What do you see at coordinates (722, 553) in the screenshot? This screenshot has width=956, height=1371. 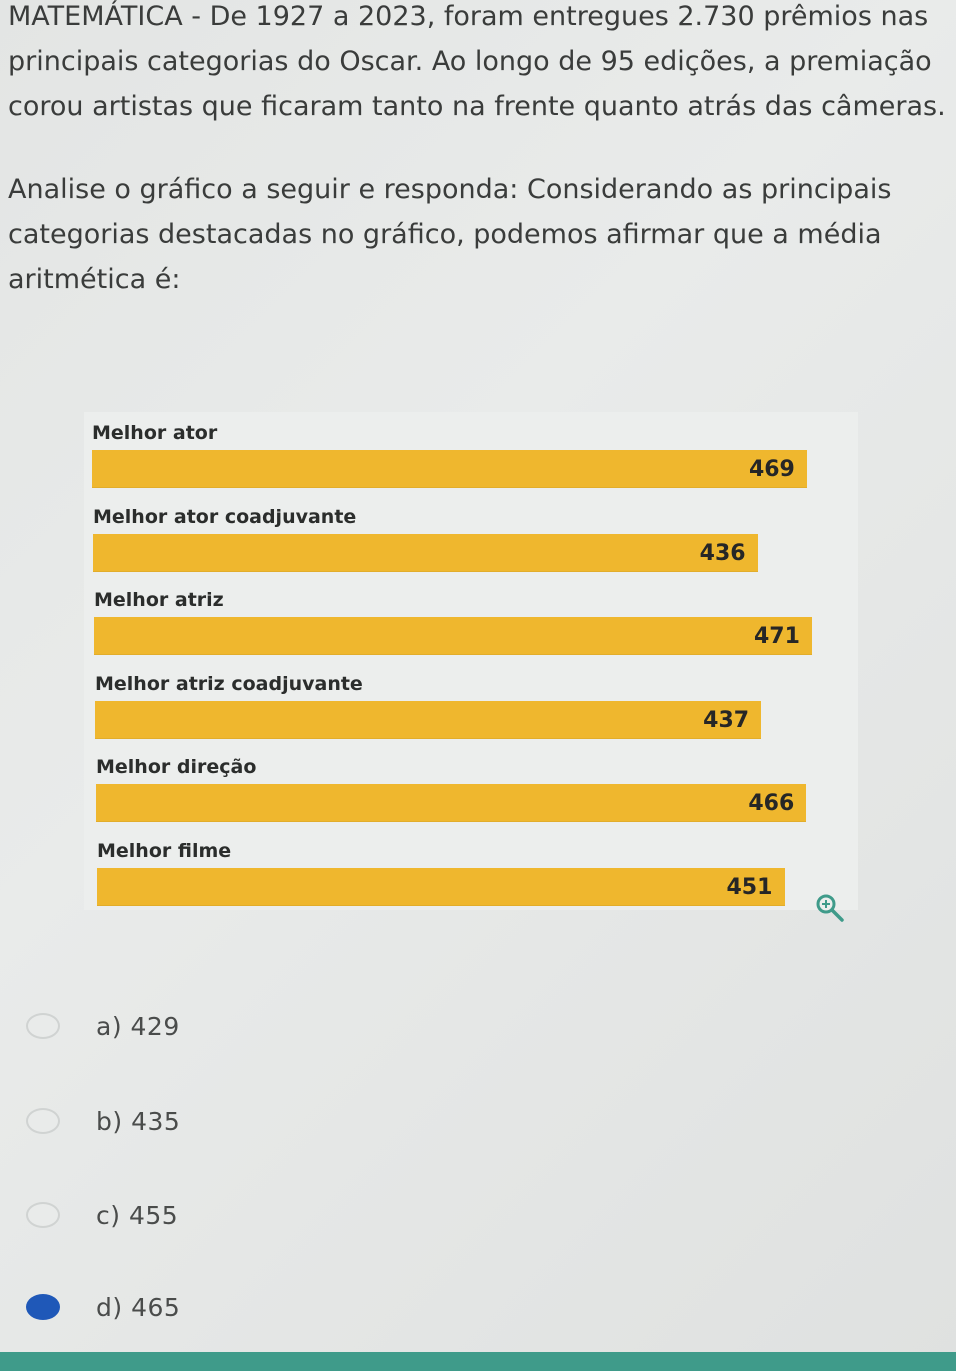 I see `bar-value-label: 436` at bounding box center [722, 553].